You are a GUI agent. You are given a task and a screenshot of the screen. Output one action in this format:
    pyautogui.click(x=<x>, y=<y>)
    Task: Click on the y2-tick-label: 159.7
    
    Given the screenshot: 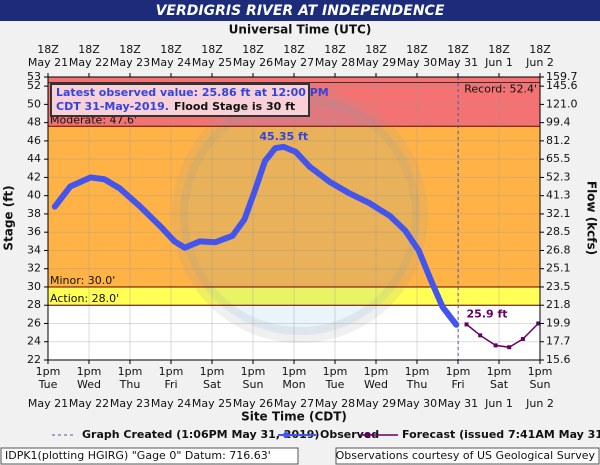 What is the action you would take?
    pyautogui.click(x=562, y=76)
    